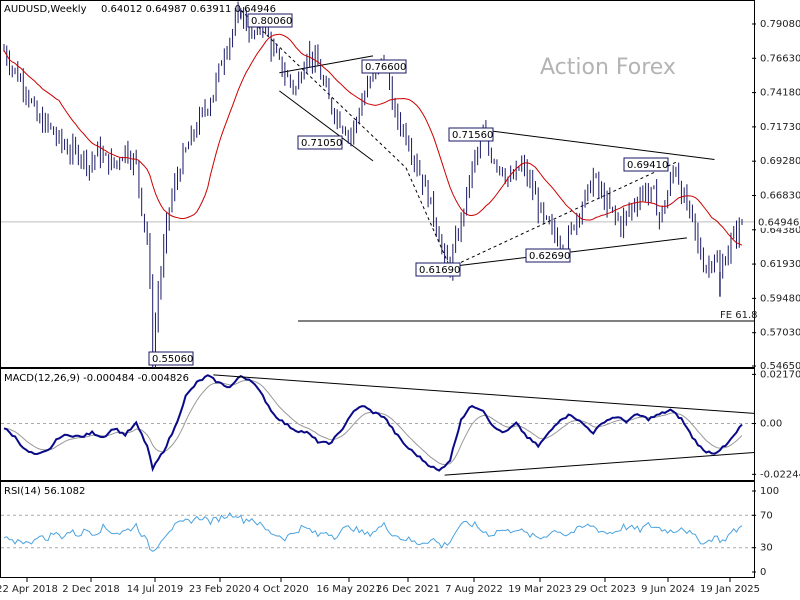 This screenshot has height=600, width=800. What do you see at coordinates (539, 589) in the screenshot?
I see `x-tick-label: 19 Mar 2023` at bounding box center [539, 589].